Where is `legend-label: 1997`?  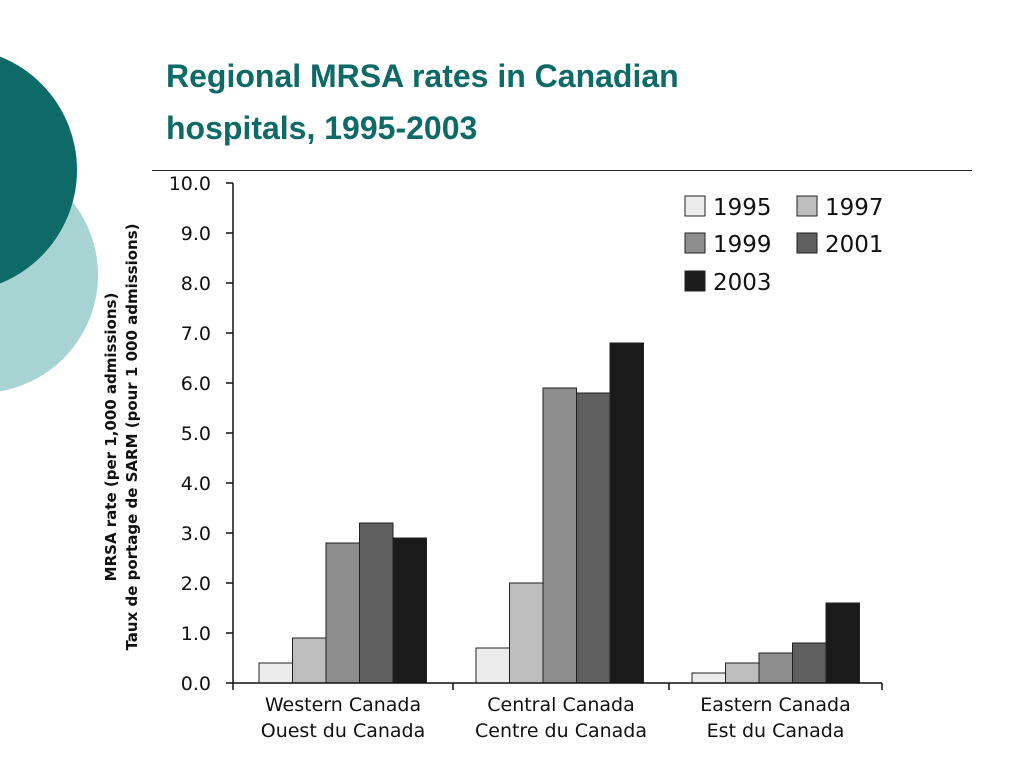
legend-label: 1997 is located at coordinates (854, 208).